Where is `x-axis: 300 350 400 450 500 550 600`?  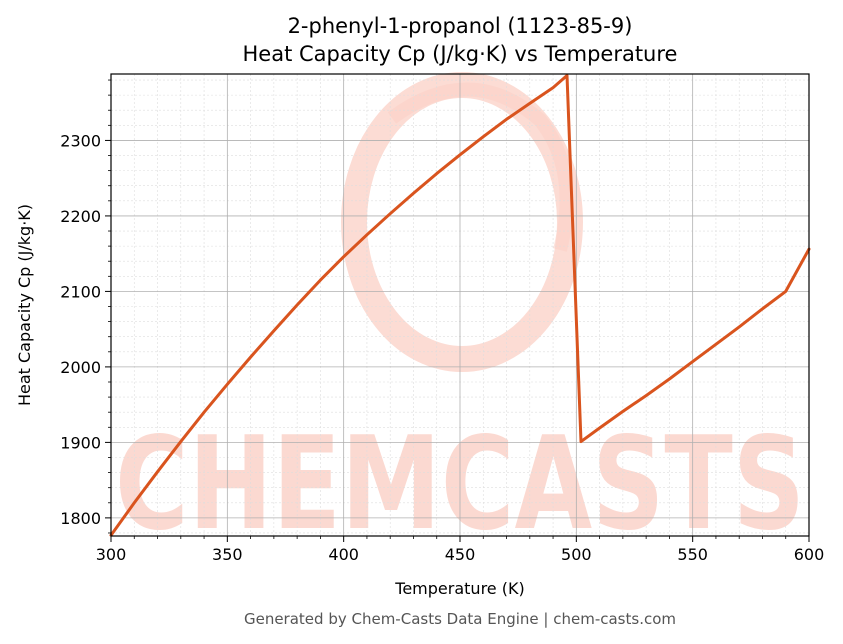 x-axis: 300 350 400 450 500 550 600 is located at coordinates (460, 550).